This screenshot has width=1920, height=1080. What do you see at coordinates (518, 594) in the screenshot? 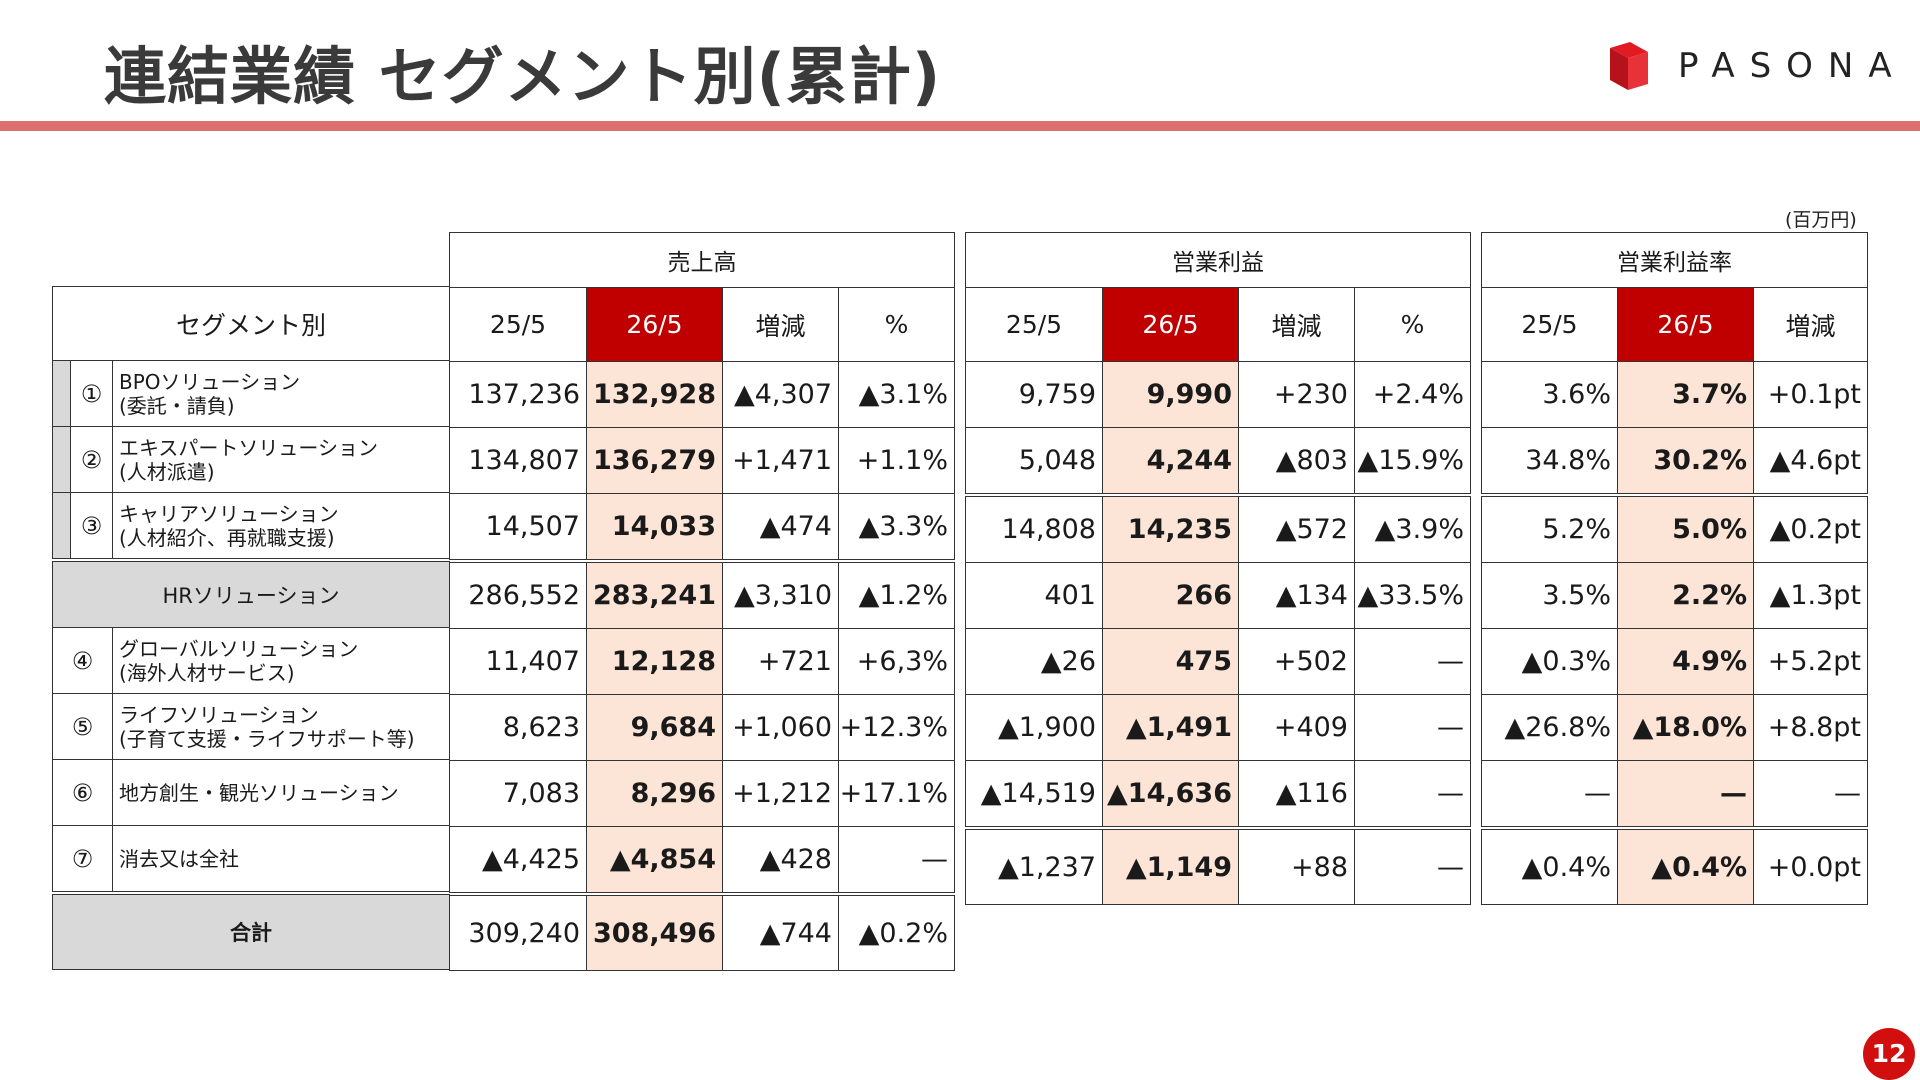
I see `cell: 286,552` at bounding box center [518, 594].